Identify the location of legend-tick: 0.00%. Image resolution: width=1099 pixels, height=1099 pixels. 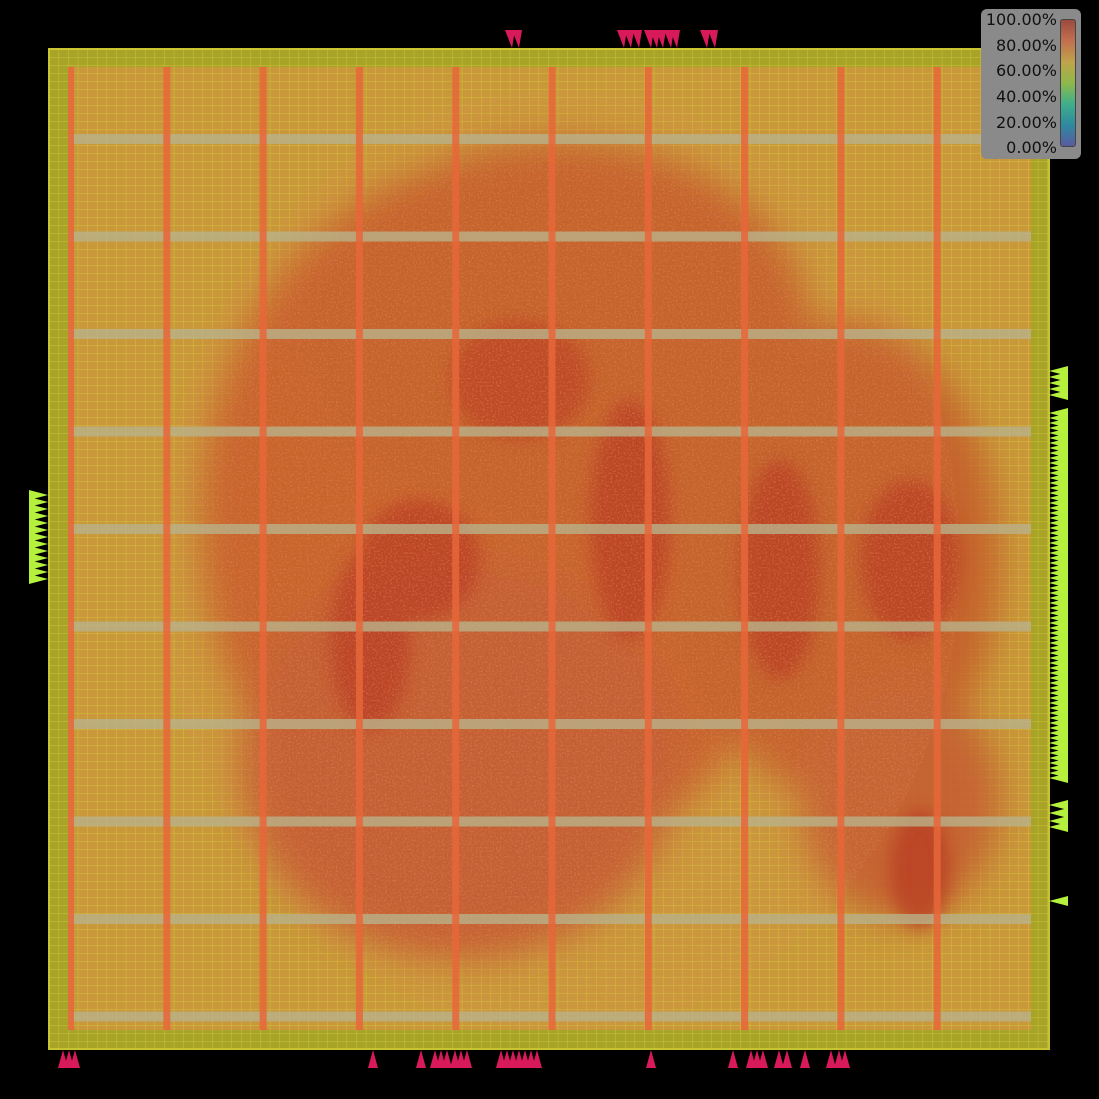
(1031, 147).